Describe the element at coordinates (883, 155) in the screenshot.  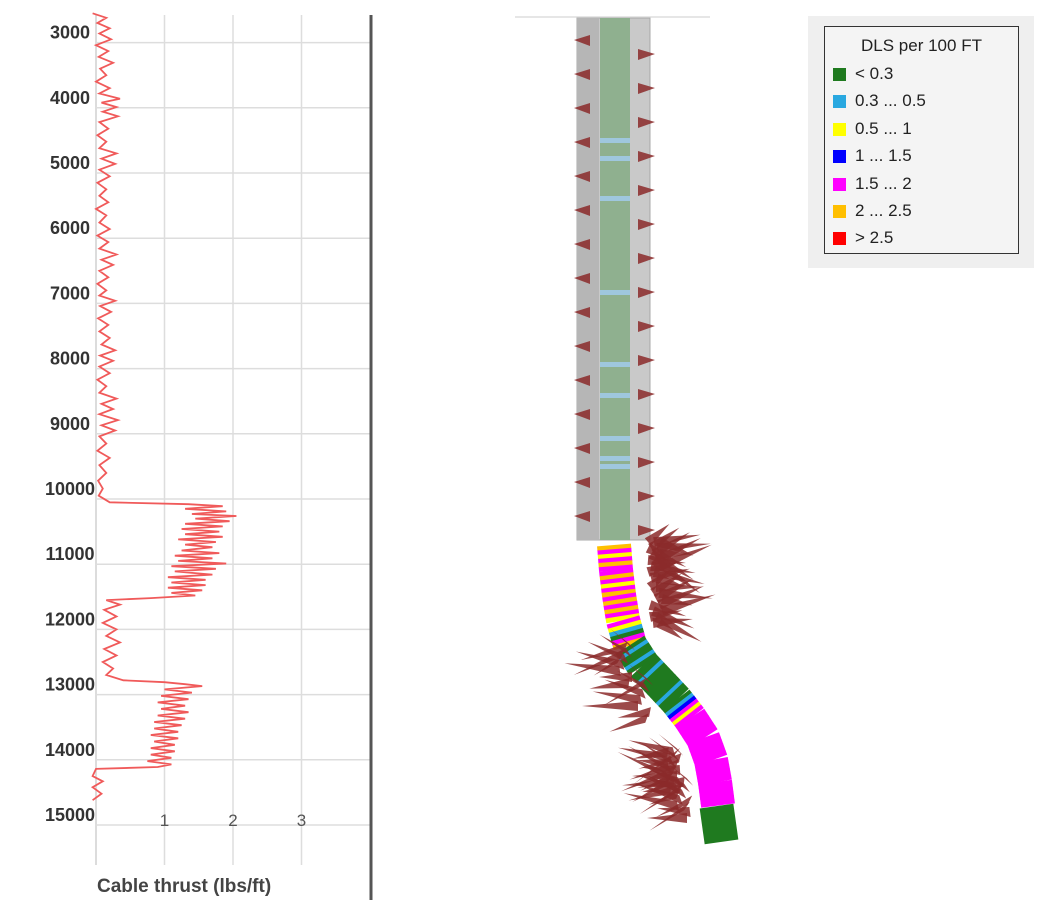
I see `legend-label: 1 ... 1.5` at that location.